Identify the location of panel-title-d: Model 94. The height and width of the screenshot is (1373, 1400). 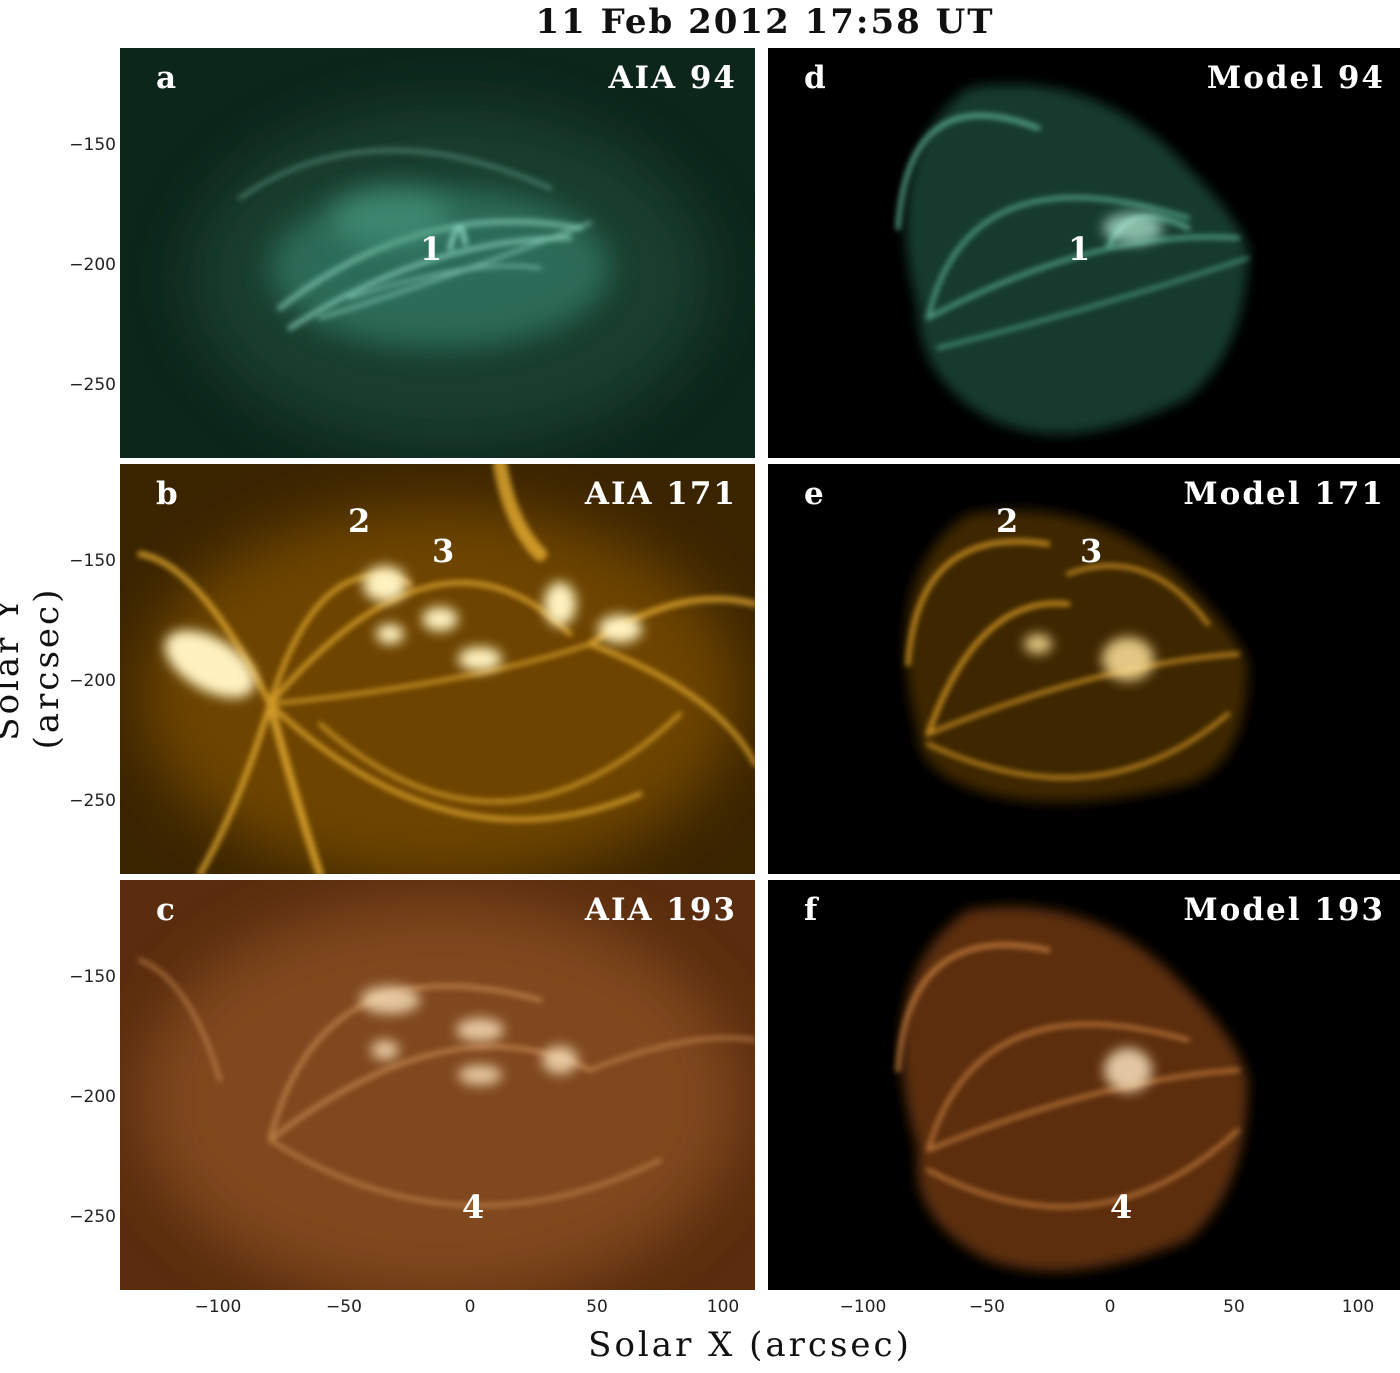
(1295, 78).